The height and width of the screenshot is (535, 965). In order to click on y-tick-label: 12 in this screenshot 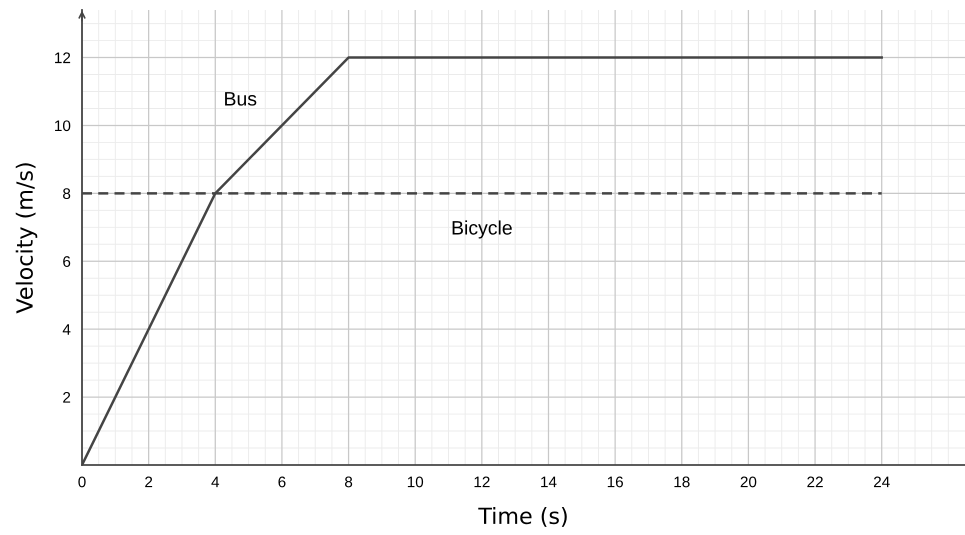, I will do `click(62, 58)`.